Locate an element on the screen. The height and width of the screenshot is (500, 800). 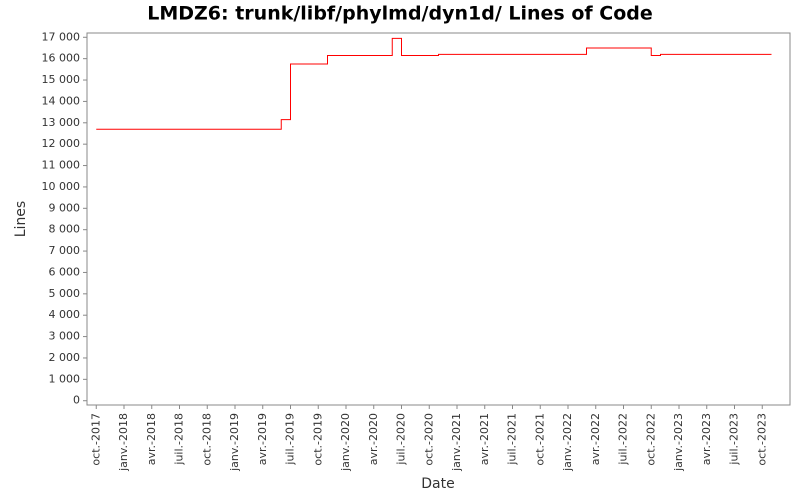
x-tick-label: juil.-2018 is located at coordinates (179, 439).